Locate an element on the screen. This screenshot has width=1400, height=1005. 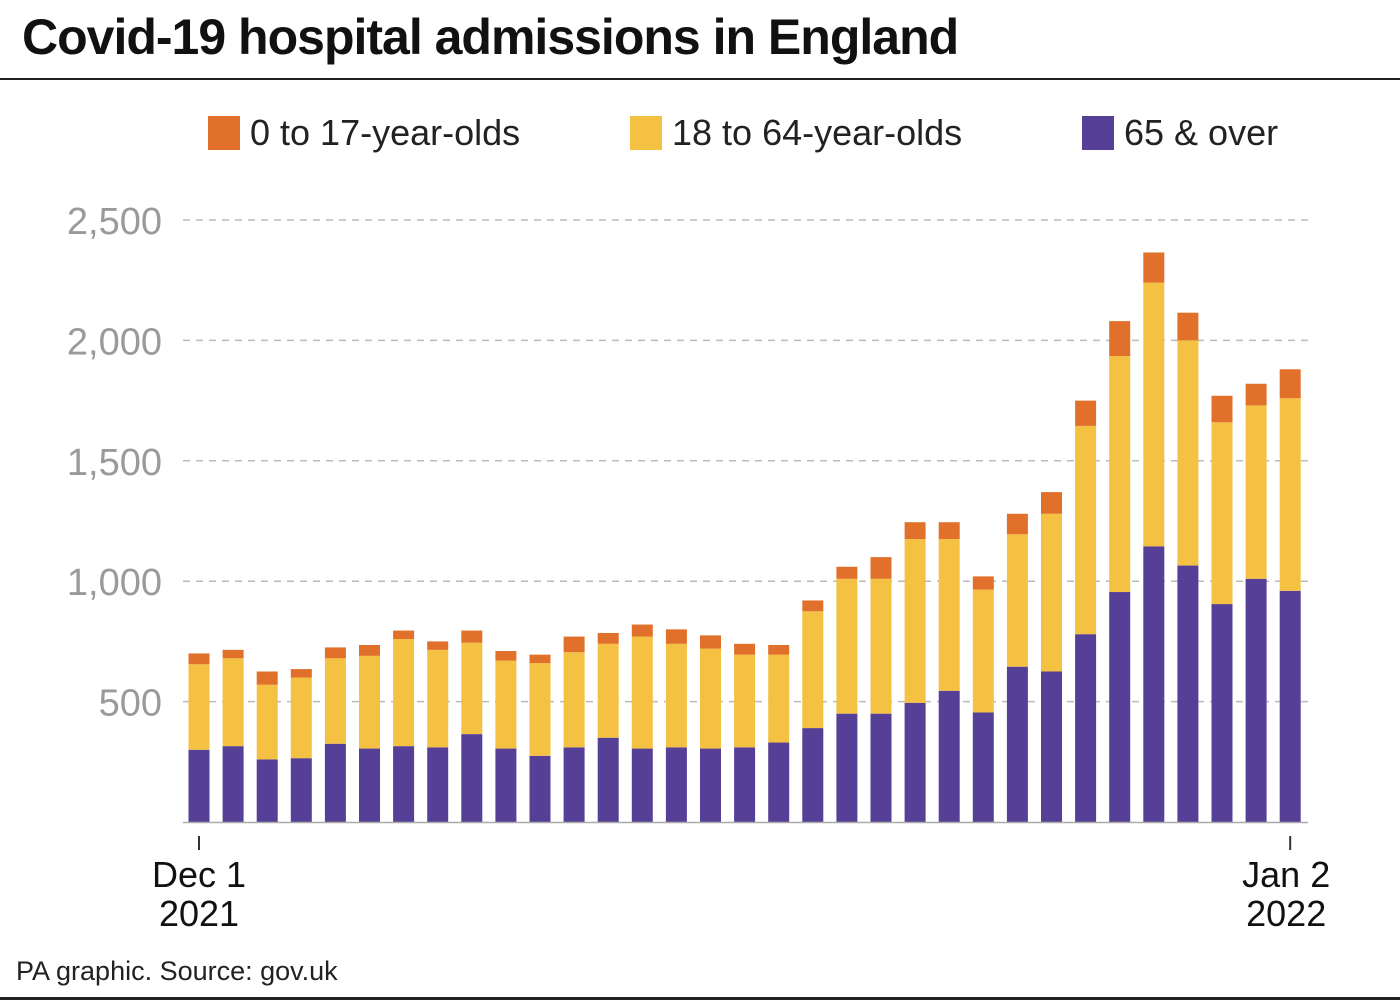
legend-item-age-65-over: 65 & over is located at coordinates (1180, 133).